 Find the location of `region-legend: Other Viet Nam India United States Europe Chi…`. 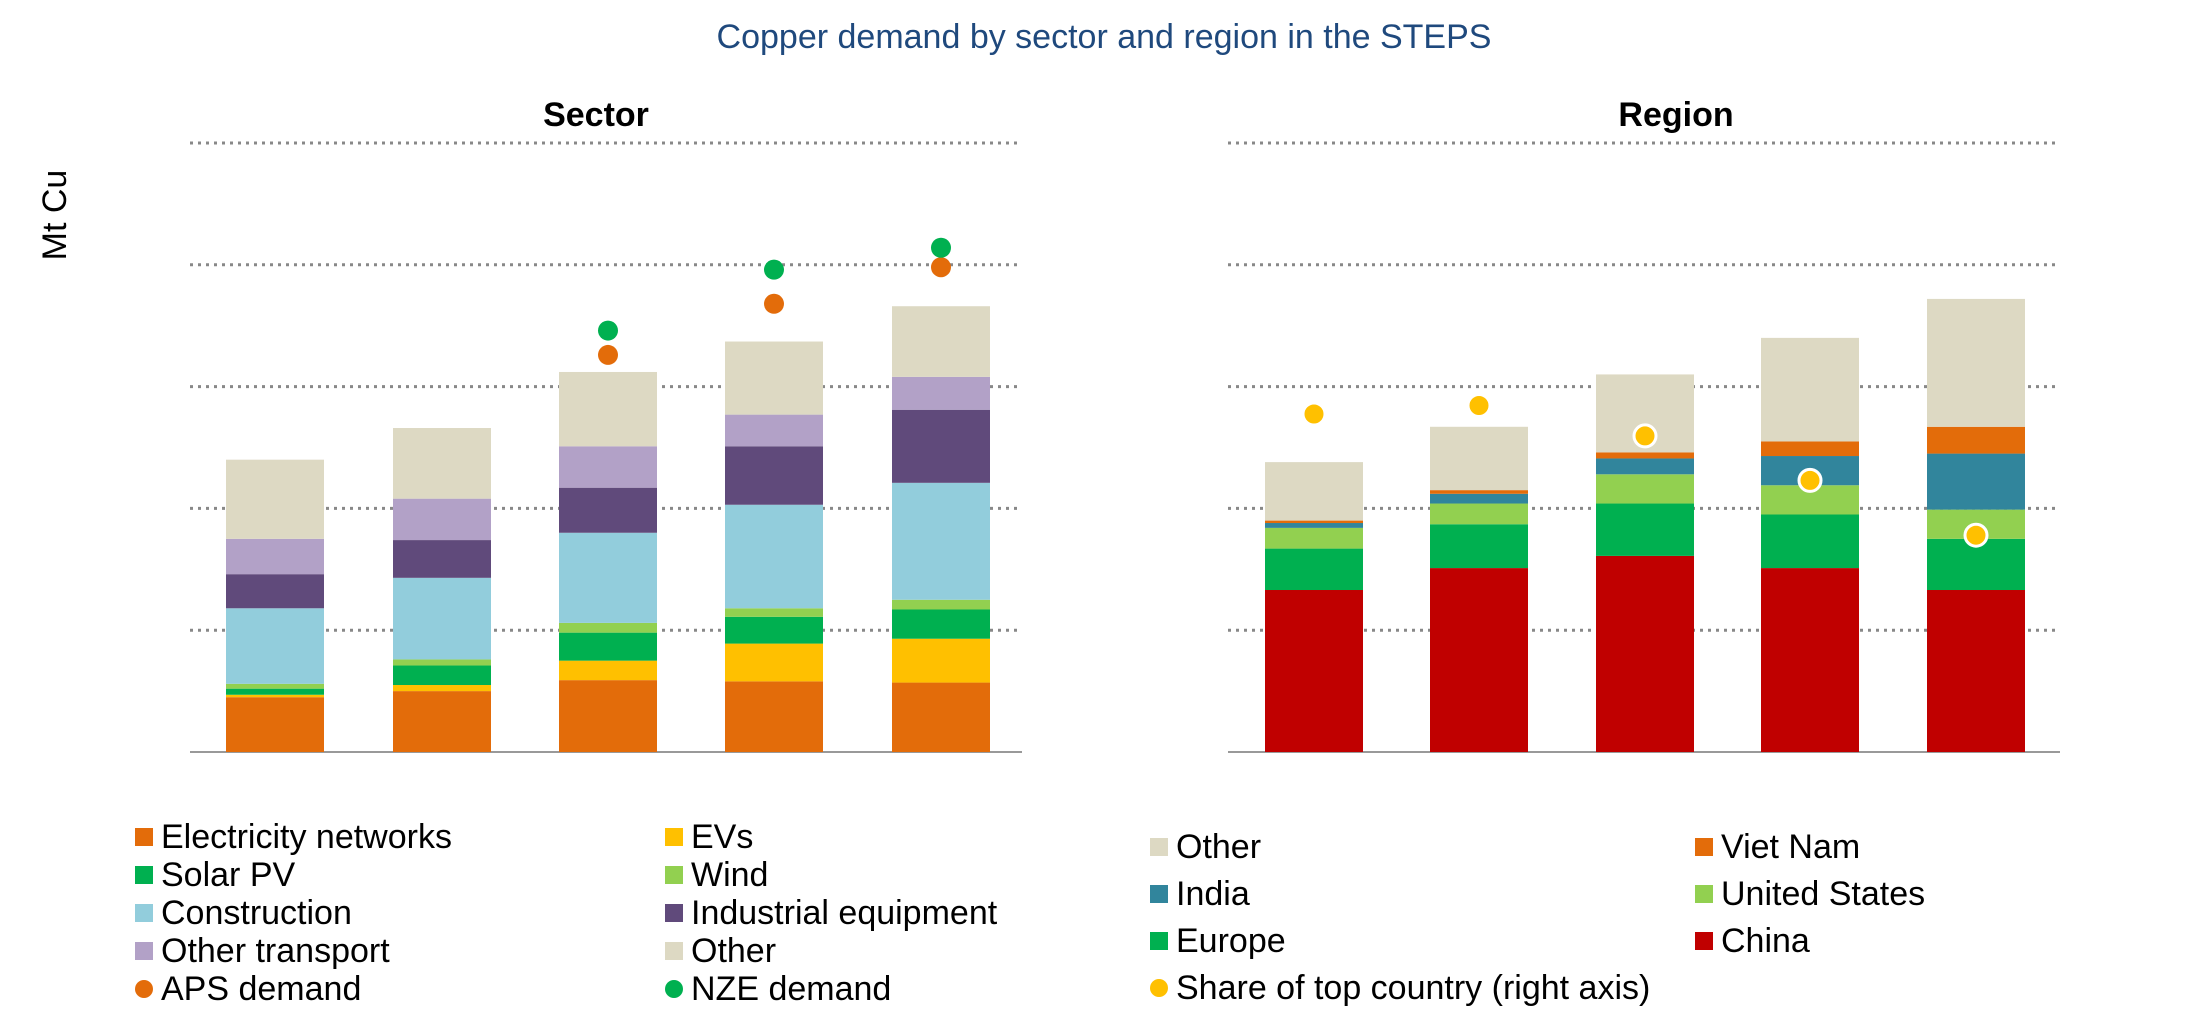

region-legend: Other Viet Nam India United States Europe Chi… is located at coordinates (1600, 921).